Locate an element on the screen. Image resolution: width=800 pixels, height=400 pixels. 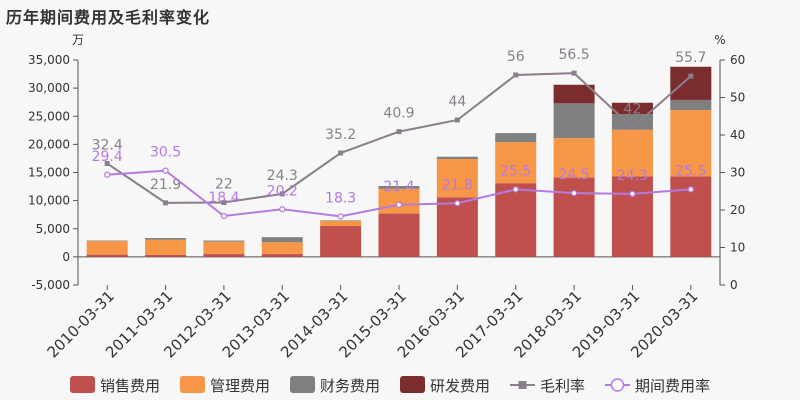
data-label: 18.4 is located at coordinates (223, 198).